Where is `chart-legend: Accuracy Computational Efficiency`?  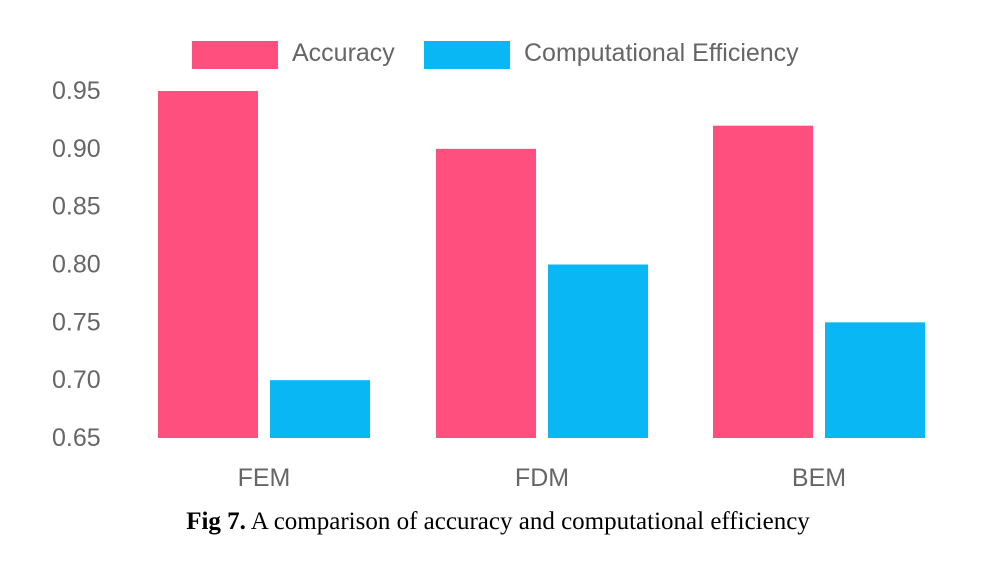
chart-legend: Accuracy Computational Efficiency is located at coordinates (495, 54).